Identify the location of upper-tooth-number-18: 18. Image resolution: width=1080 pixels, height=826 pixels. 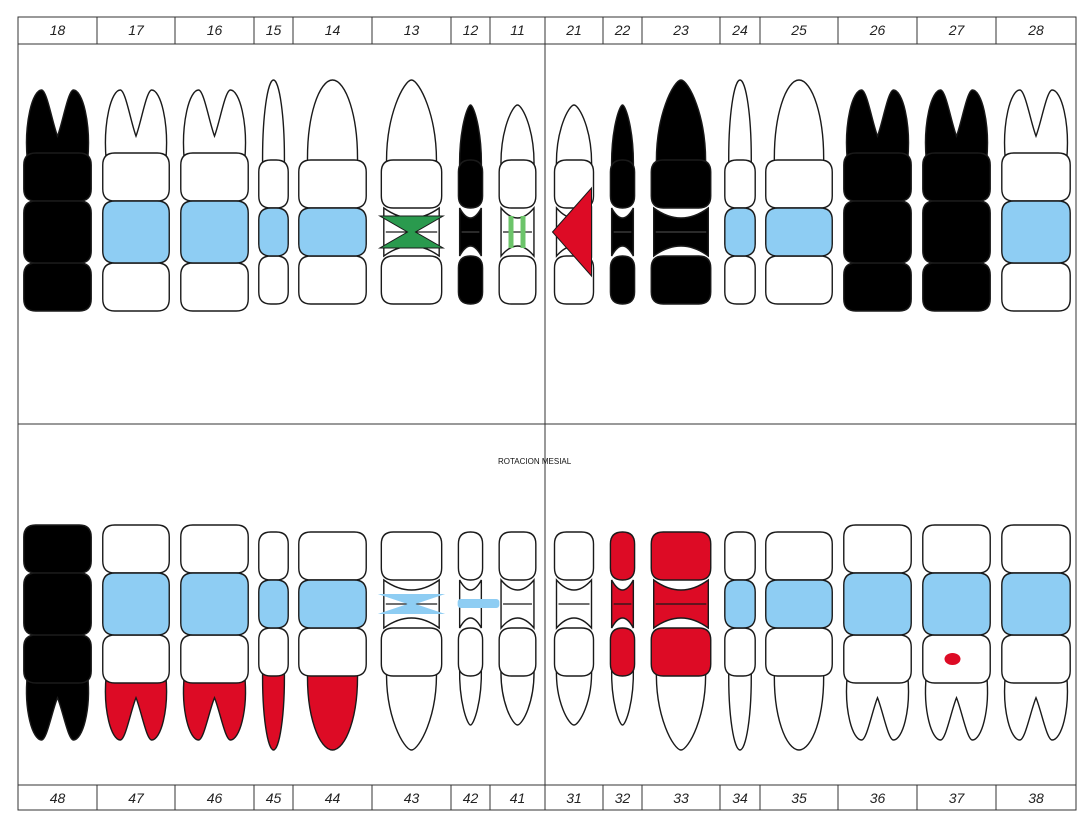
(58, 30).